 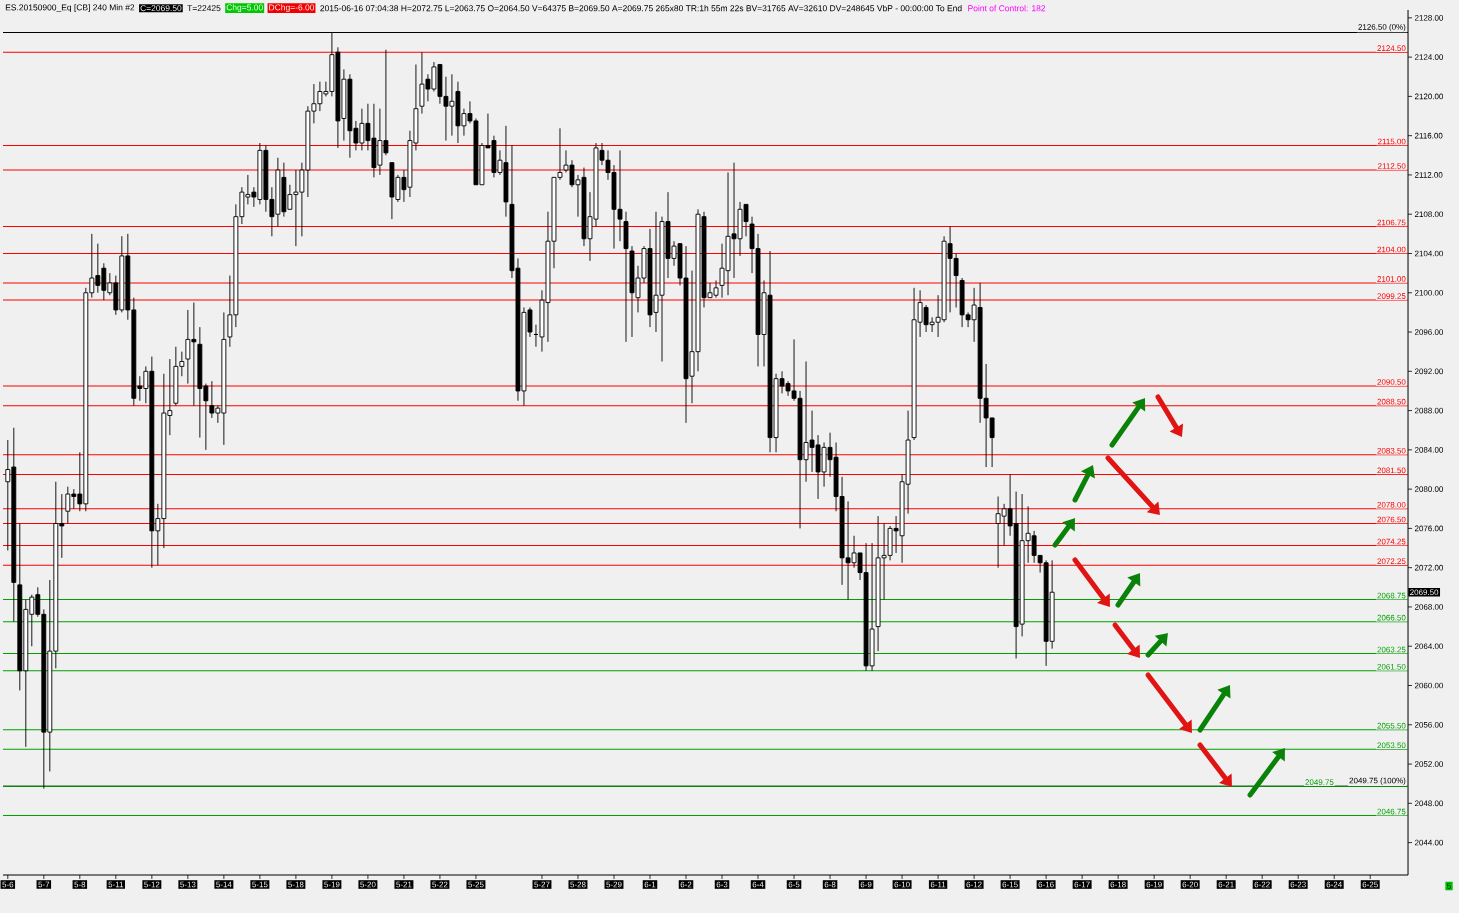 What do you see at coordinates (161, 8) in the screenshot?
I see `annotation: C=2069.50` at bounding box center [161, 8].